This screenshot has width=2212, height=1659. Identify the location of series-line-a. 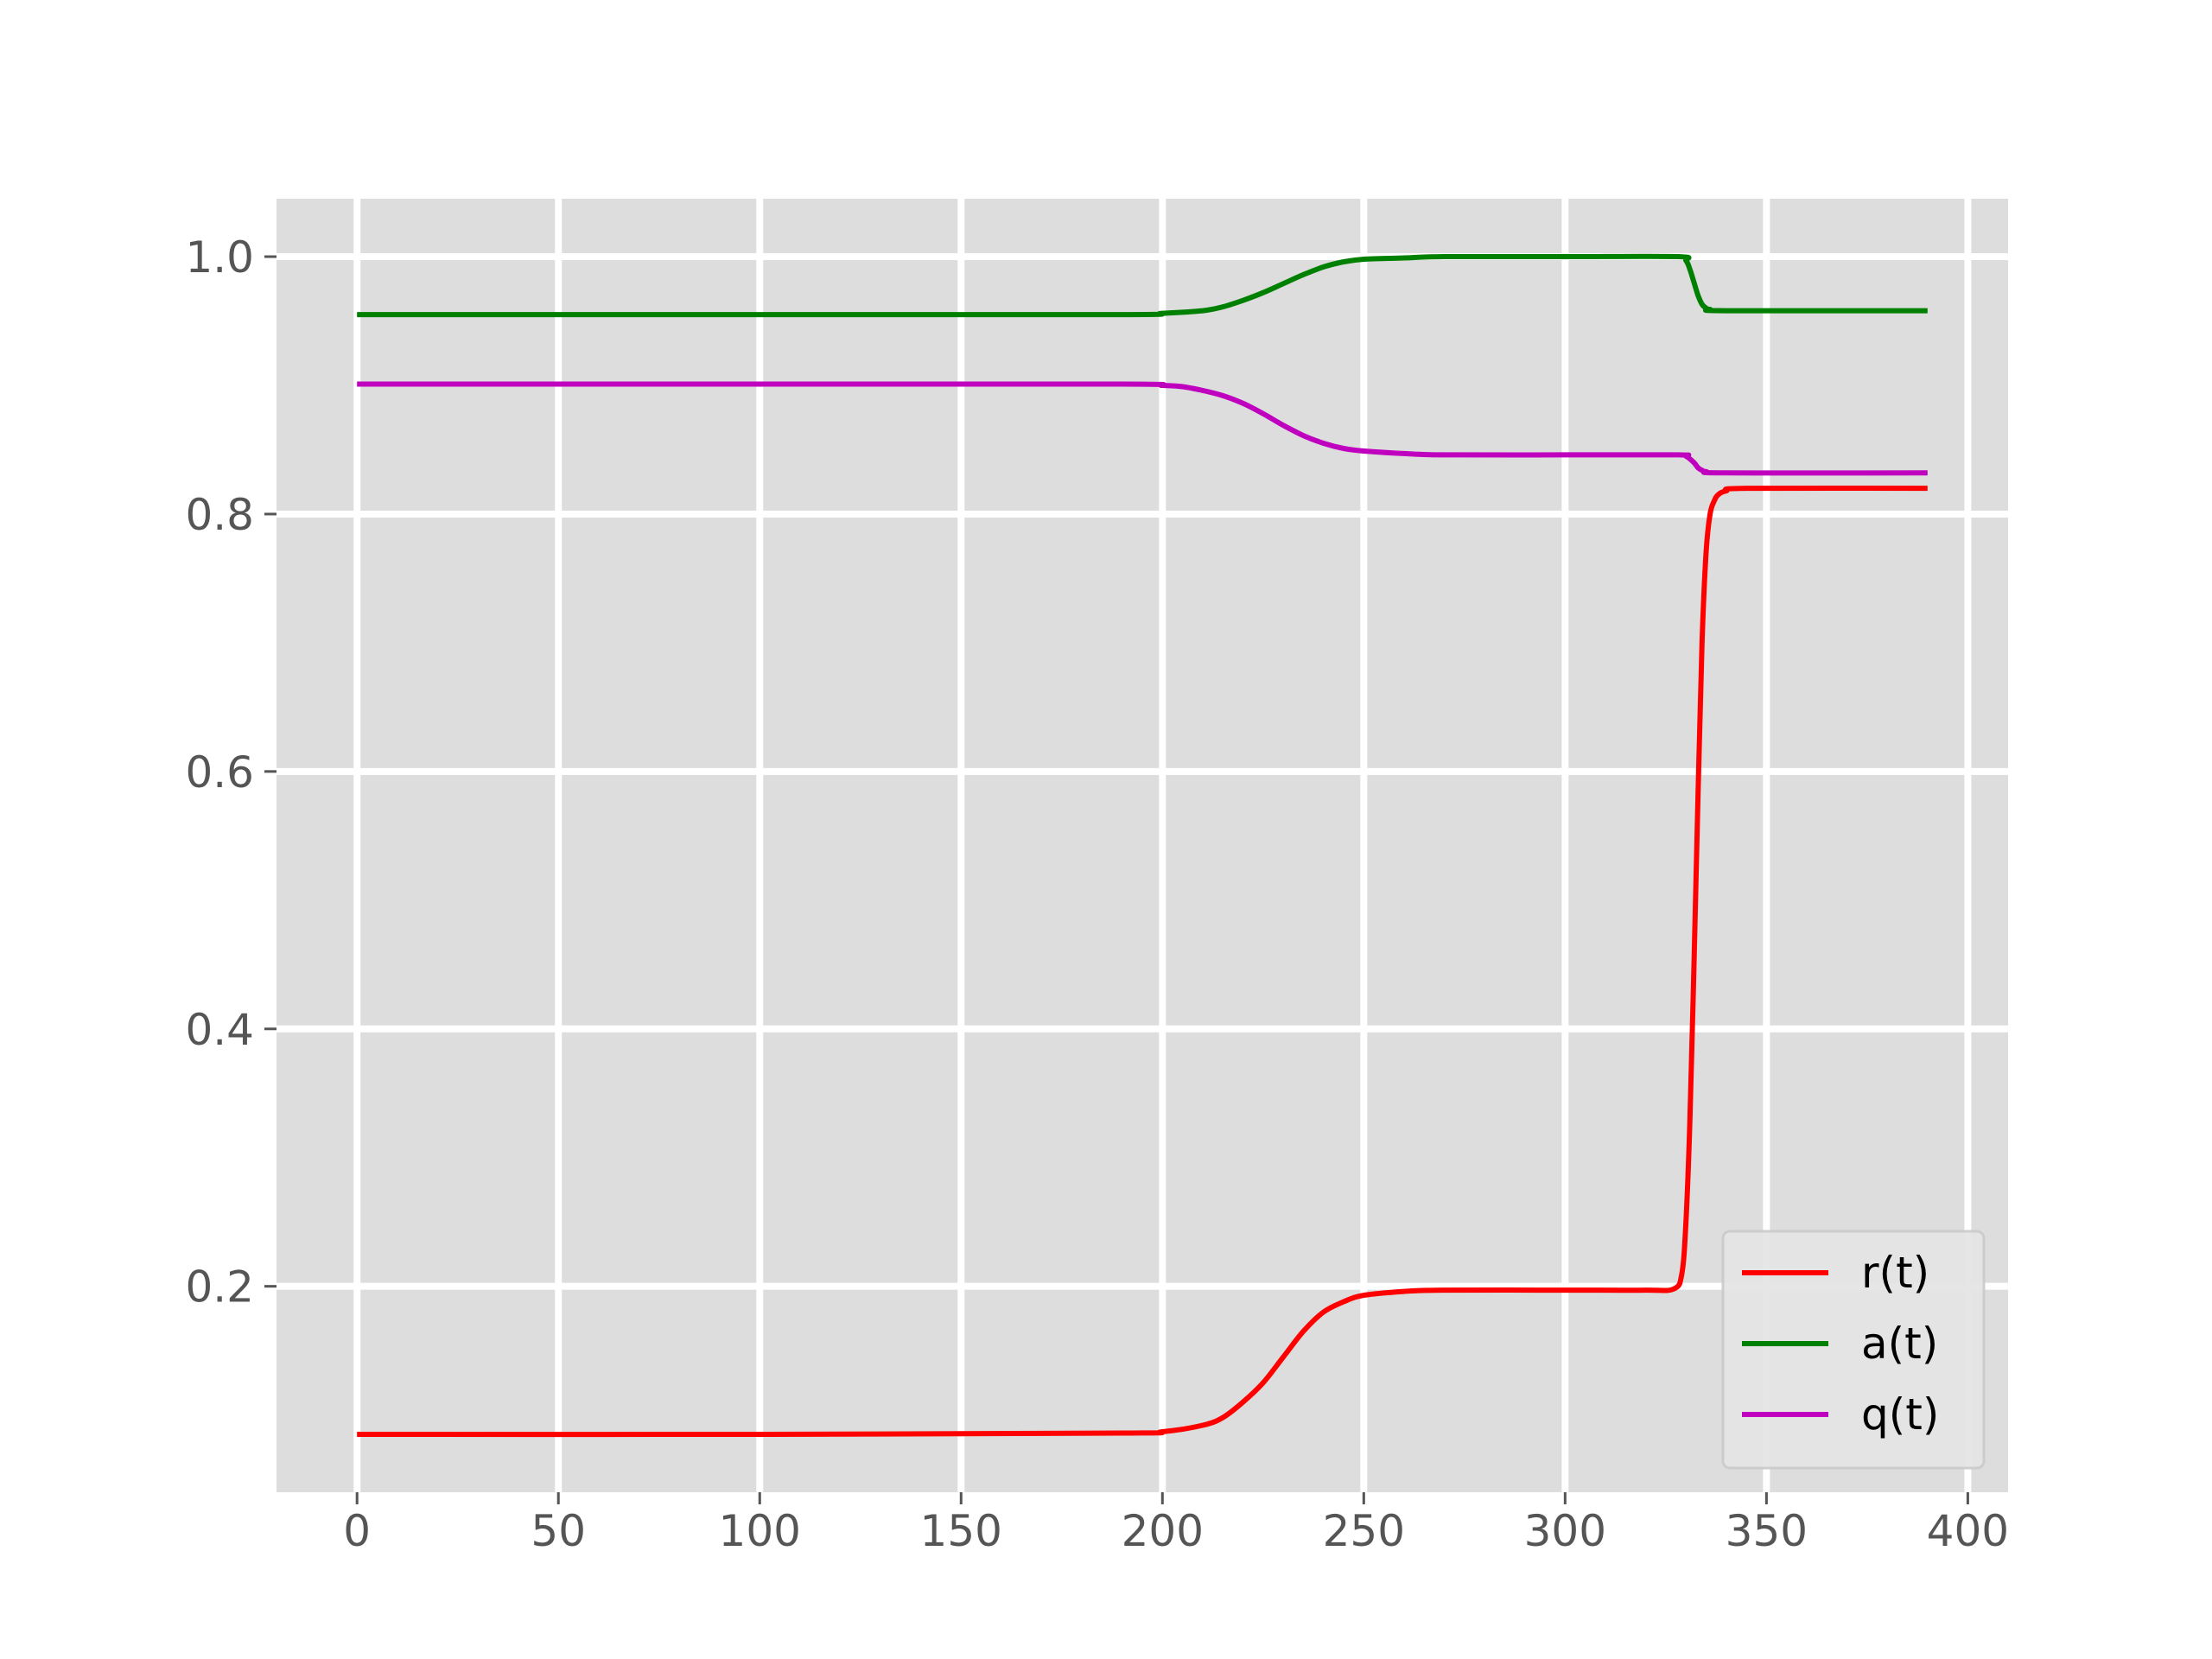
(1142, 285).